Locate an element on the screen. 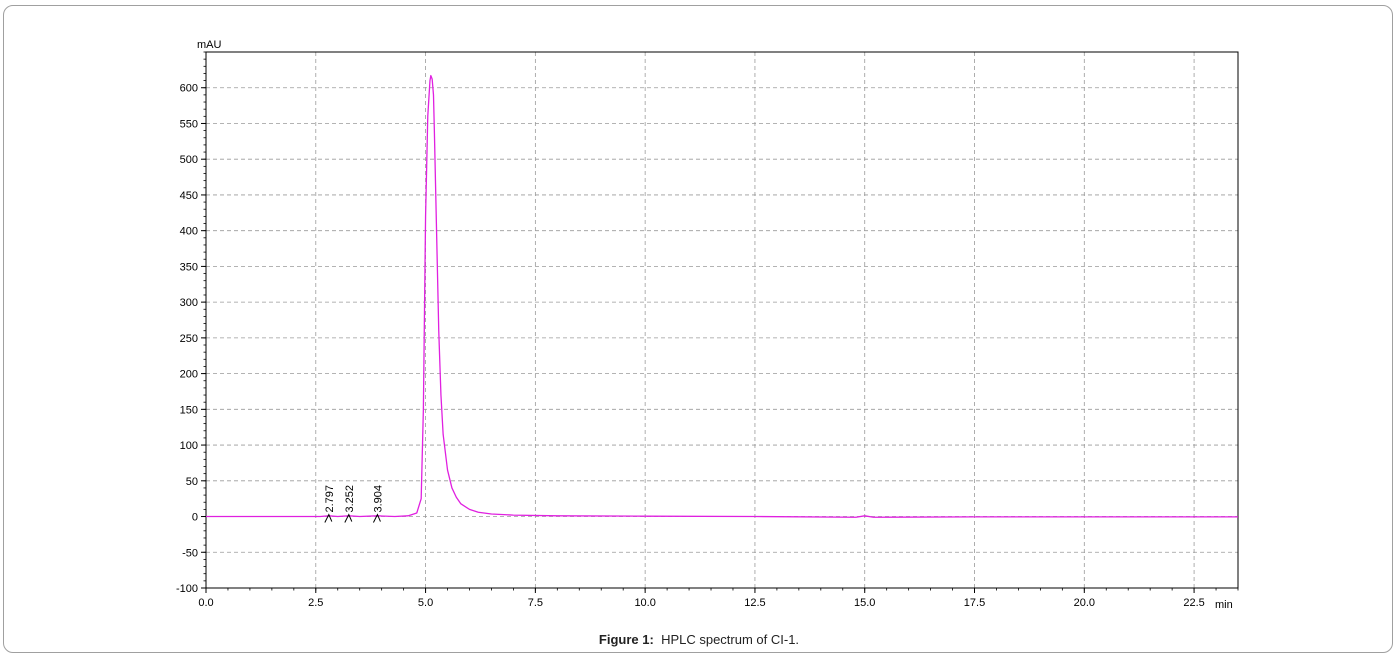  y-tick-label: 150 is located at coordinates (189, 410).